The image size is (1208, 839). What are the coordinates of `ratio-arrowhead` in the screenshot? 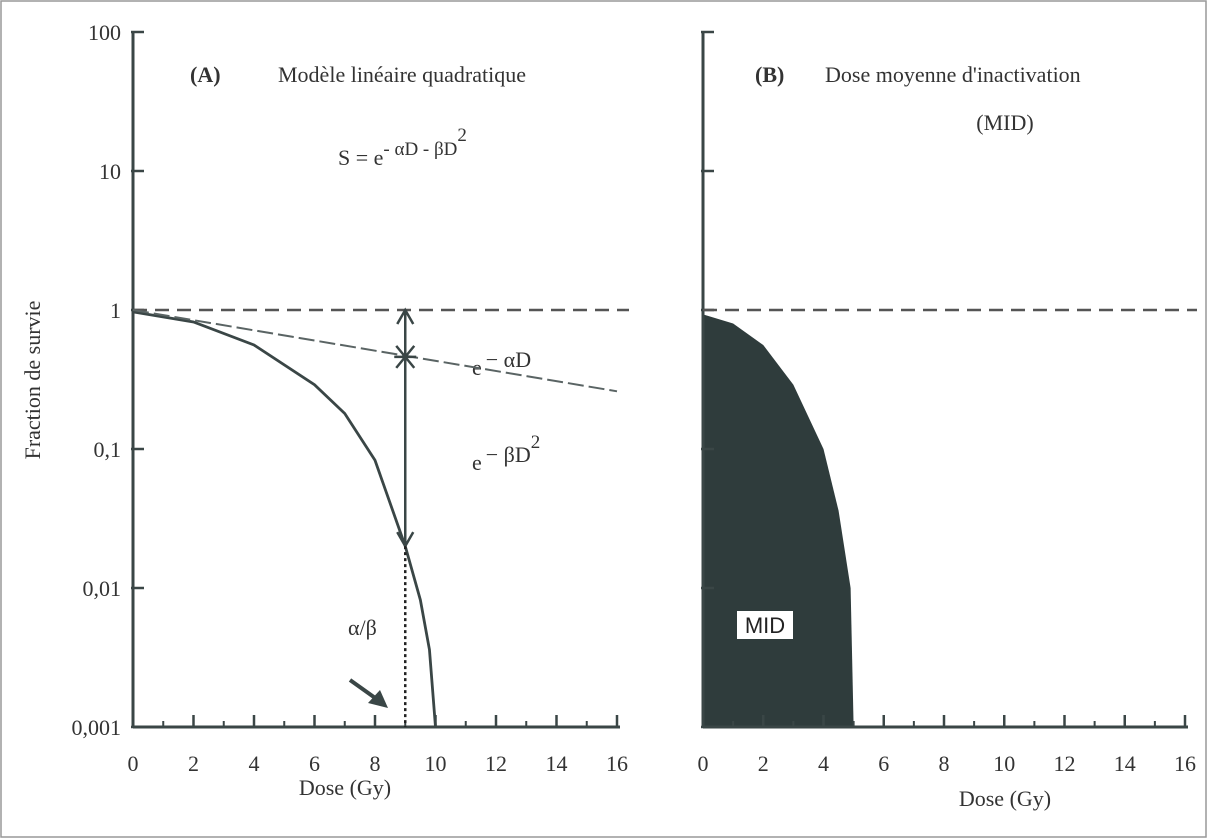 It's located at (378, 699).